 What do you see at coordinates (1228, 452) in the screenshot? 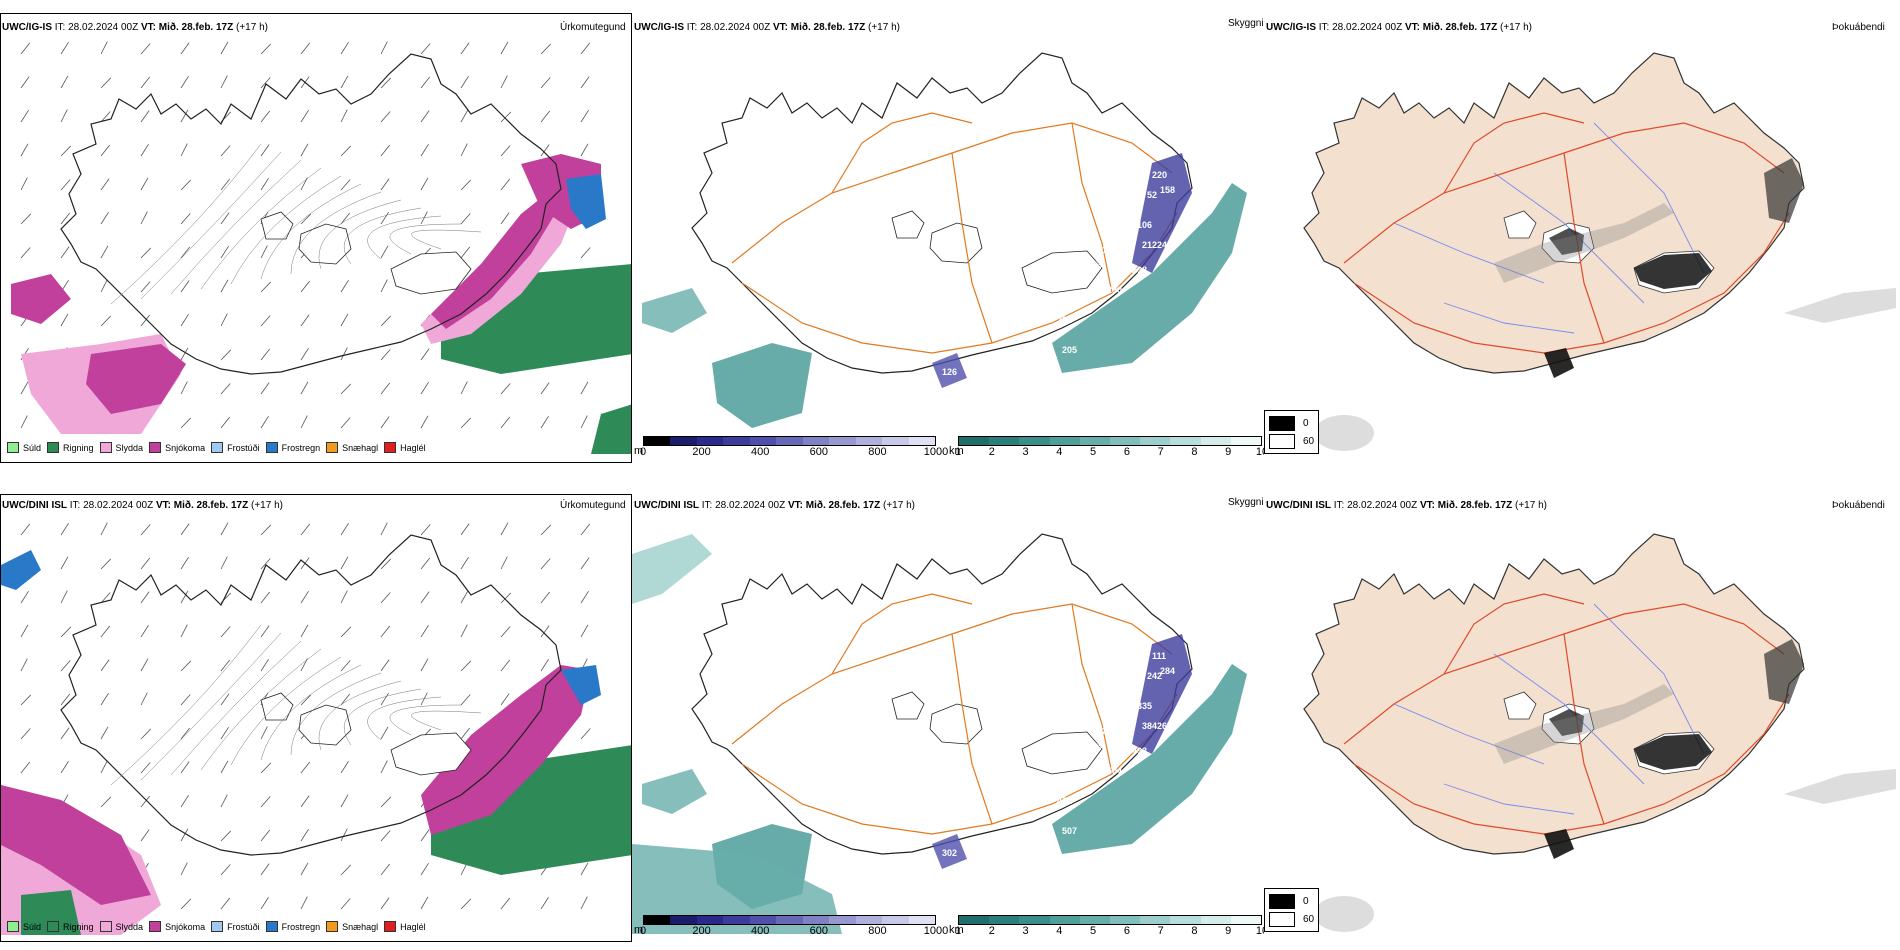
I see `colorbar-tick-label: 9` at bounding box center [1228, 452].